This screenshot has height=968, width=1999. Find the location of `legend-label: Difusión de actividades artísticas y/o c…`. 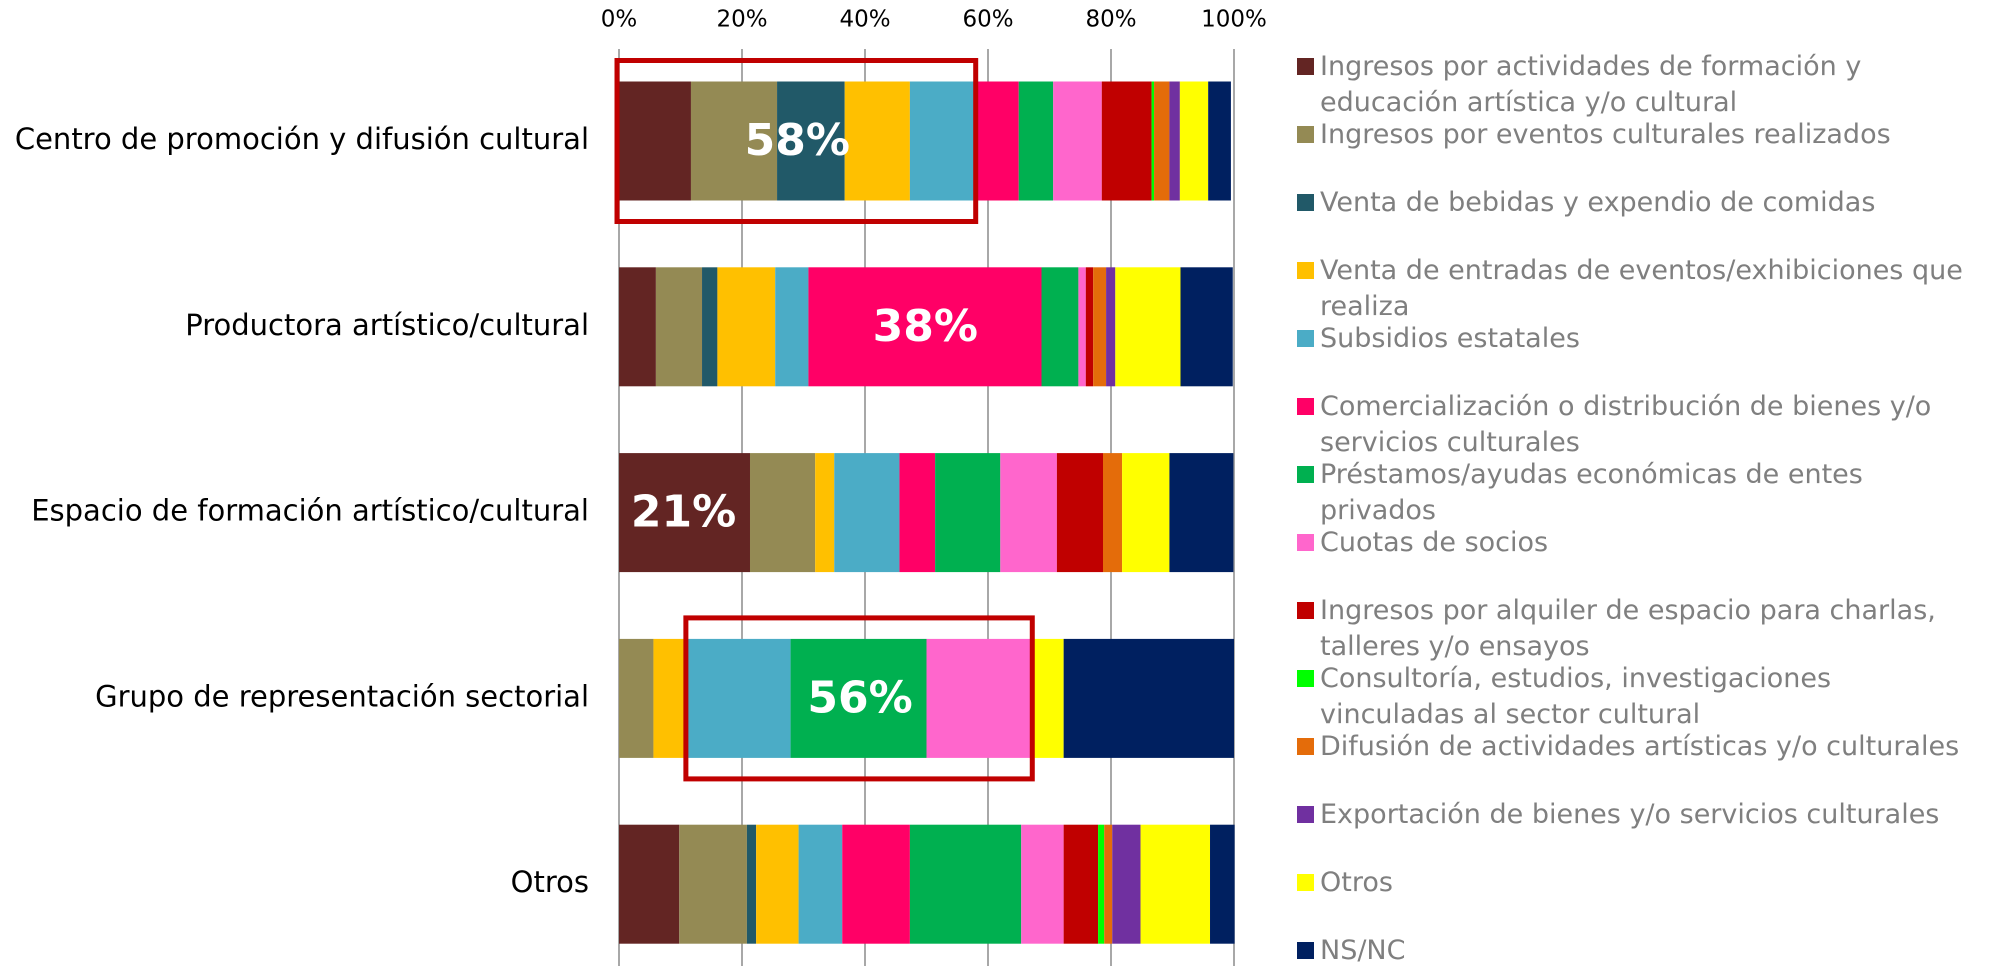

legend-label: Difusión de actividades artísticas y/o c… is located at coordinates (1639, 746).